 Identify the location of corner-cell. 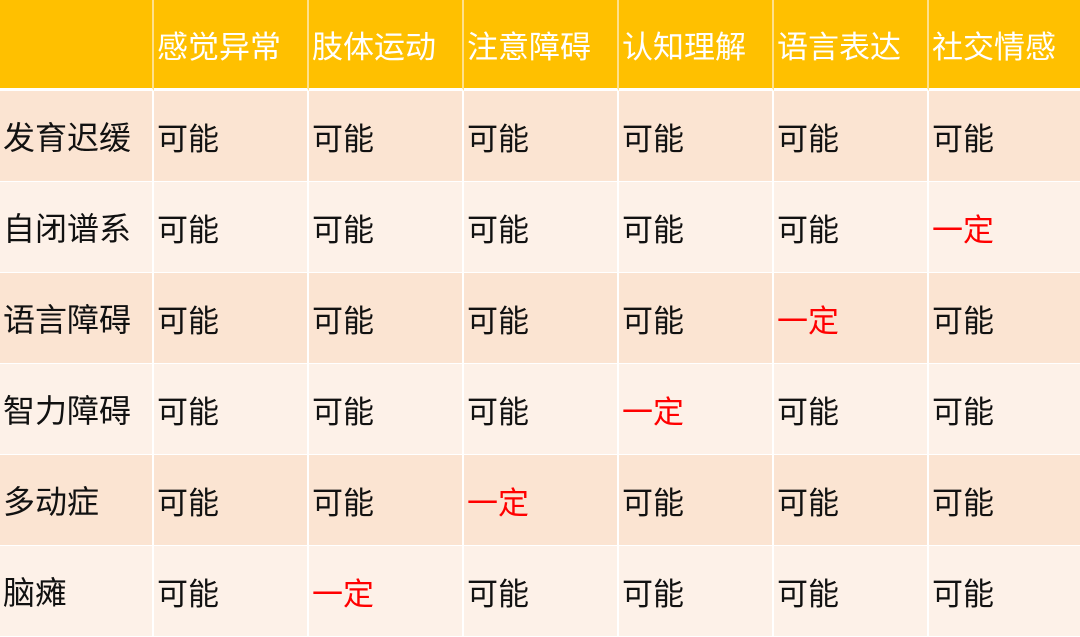
(77, 45).